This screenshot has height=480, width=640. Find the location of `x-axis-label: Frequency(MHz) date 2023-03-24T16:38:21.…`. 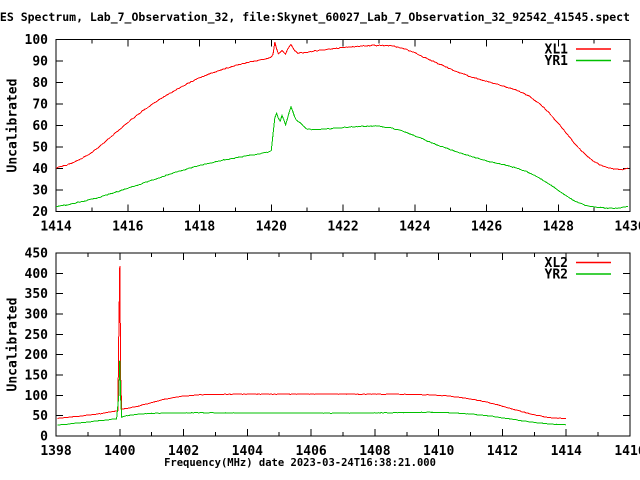

x-axis-label: Frequency(MHz) date 2023-03-24T16:38:21.… is located at coordinates (300, 463).